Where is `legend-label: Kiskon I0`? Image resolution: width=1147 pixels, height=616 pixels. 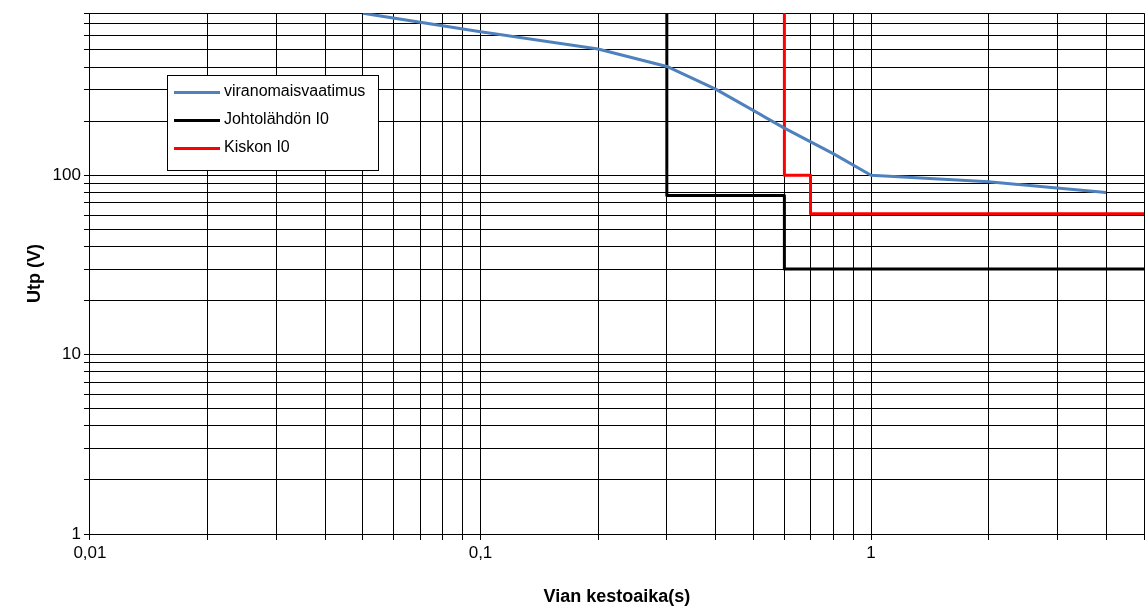
legend-label: Kiskon I0 is located at coordinates (256, 147).